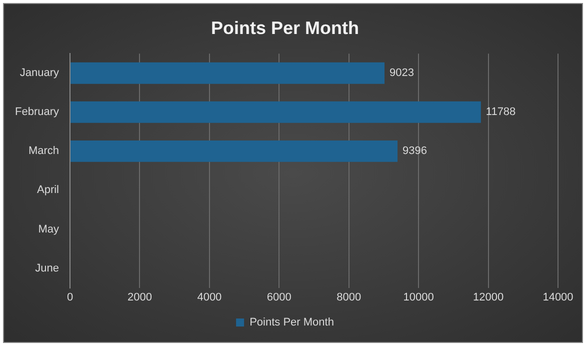  What do you see at coordinates (40, 73) in the screenshot?
I see `y-tick-label: January` at bounding box center [40, 73].